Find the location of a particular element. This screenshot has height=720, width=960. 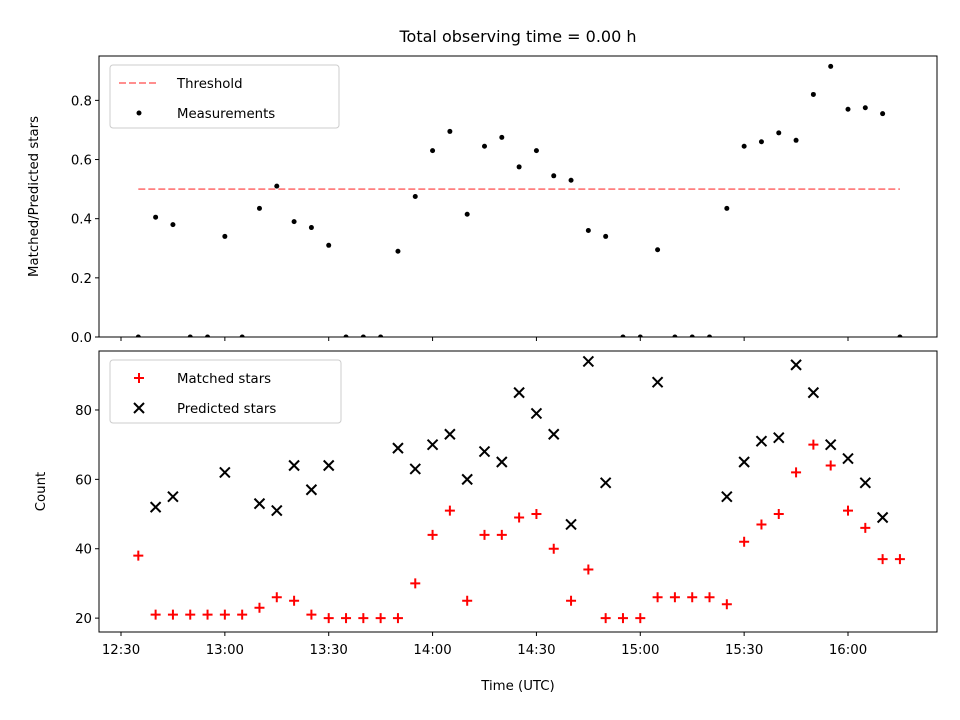

x-tick-label: 14:00 is located at coordinates (432, 650).